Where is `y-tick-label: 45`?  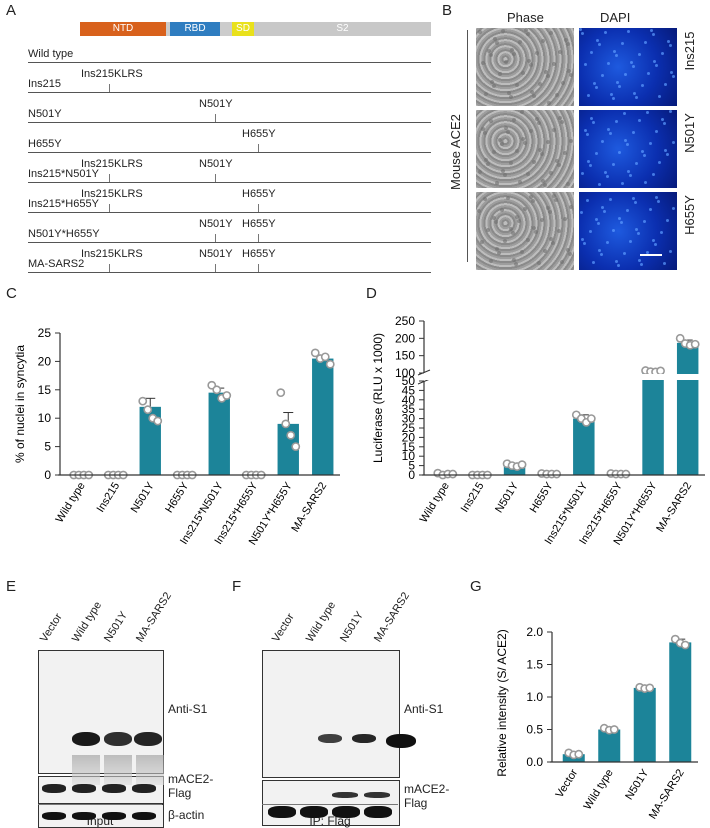 y-tick-label: 45 is located at coordinates (409, 390).